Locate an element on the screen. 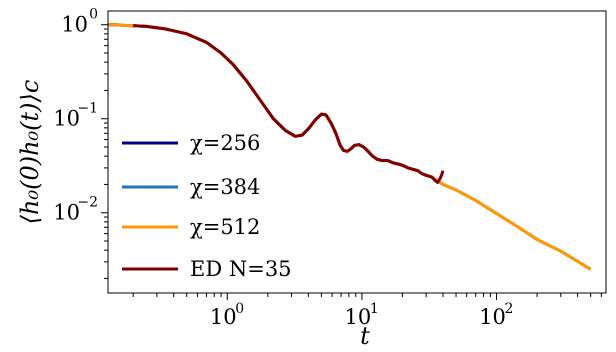 Image resolution: width=616 pixels, height=352 pixels. legend-label-3: χ=512 is located at coordinates (225, 227).